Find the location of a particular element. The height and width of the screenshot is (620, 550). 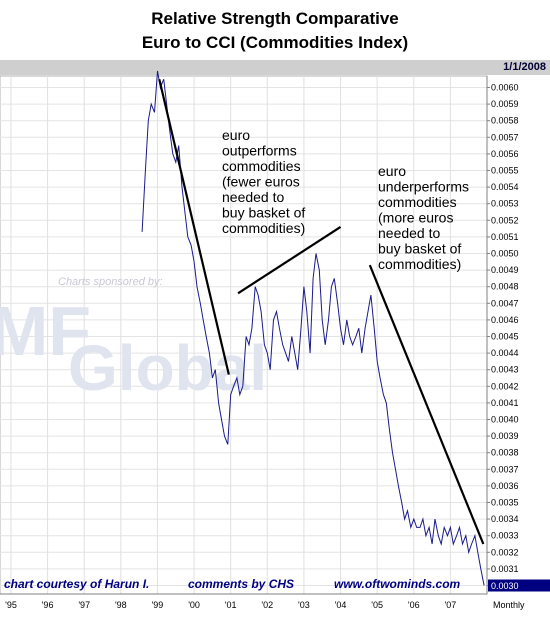

y-tick-label: 0.0040 is located at coordinates (505, 420).